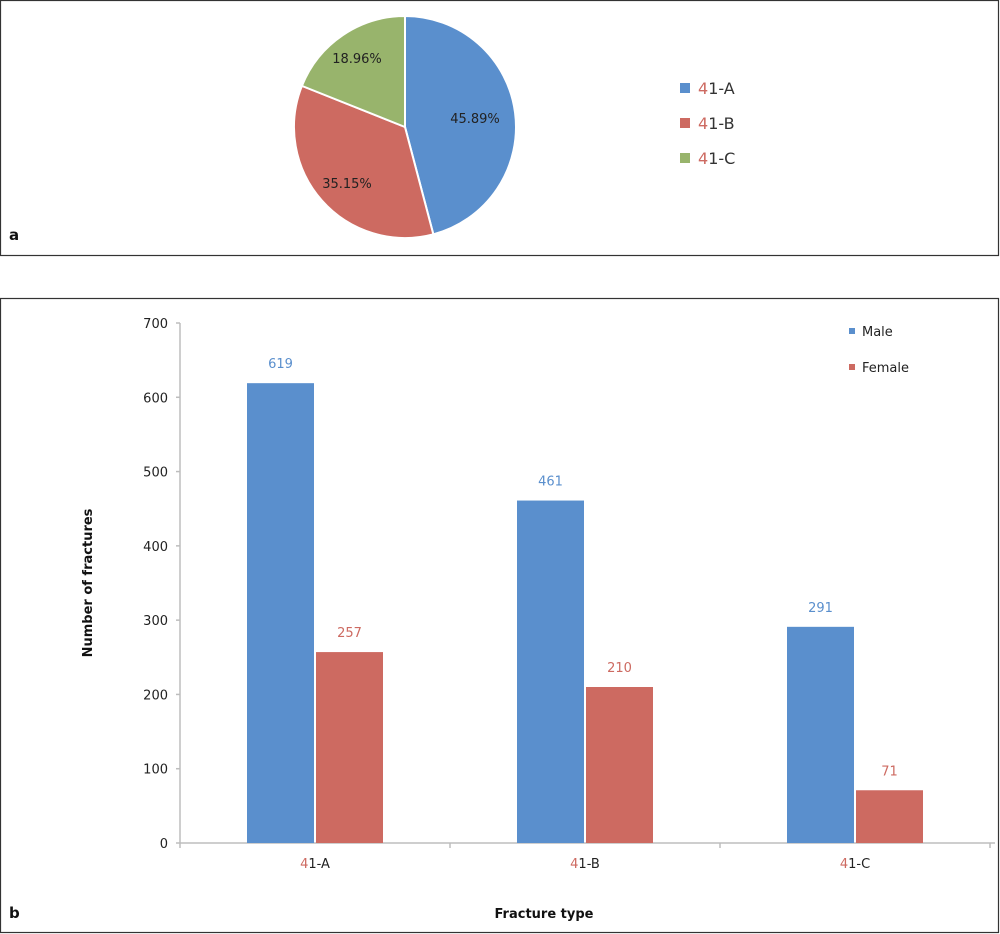 This screenshot has height=934, width=1000. I want to click on bar-data-label: 619, so click(280, 364).